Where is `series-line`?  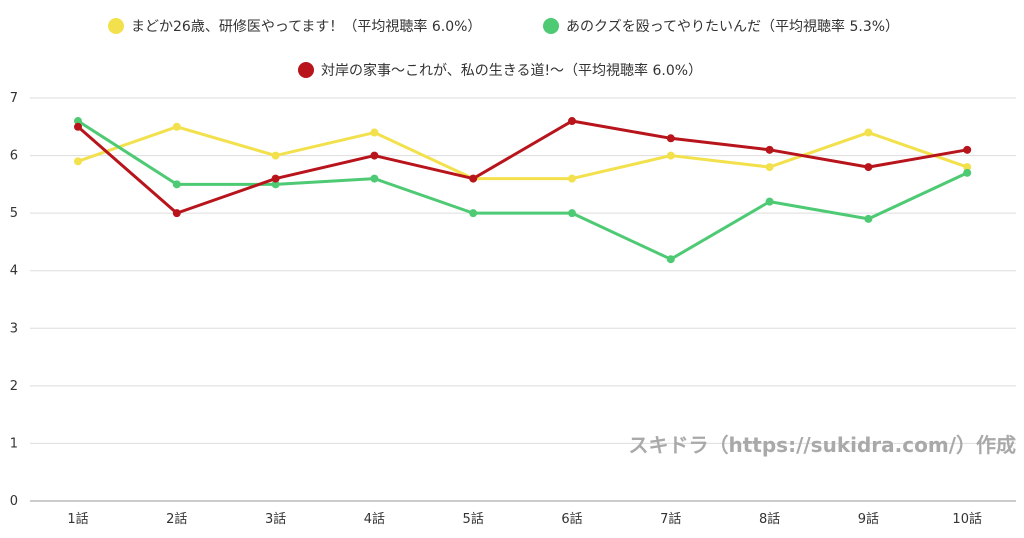 series-line is located at coordinates (522, 153).